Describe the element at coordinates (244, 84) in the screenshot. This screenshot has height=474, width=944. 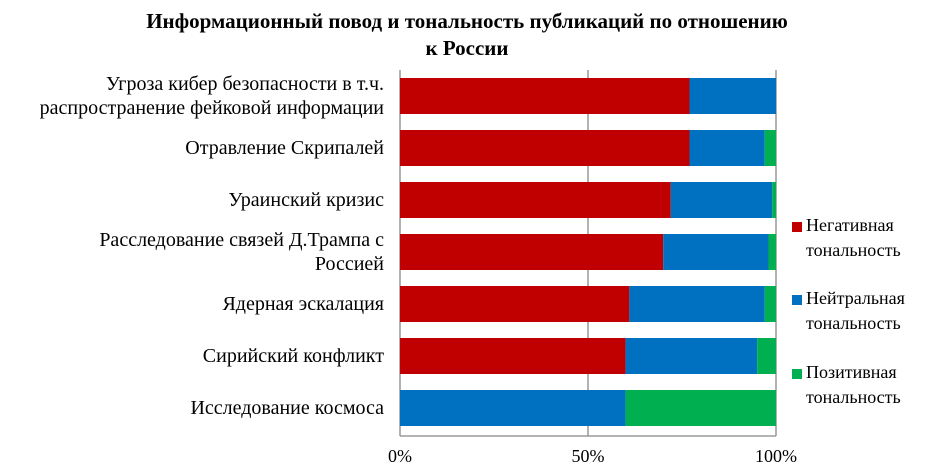
I see `category-label-line: Угроза кибер безопасности в т.ч.` at that location.